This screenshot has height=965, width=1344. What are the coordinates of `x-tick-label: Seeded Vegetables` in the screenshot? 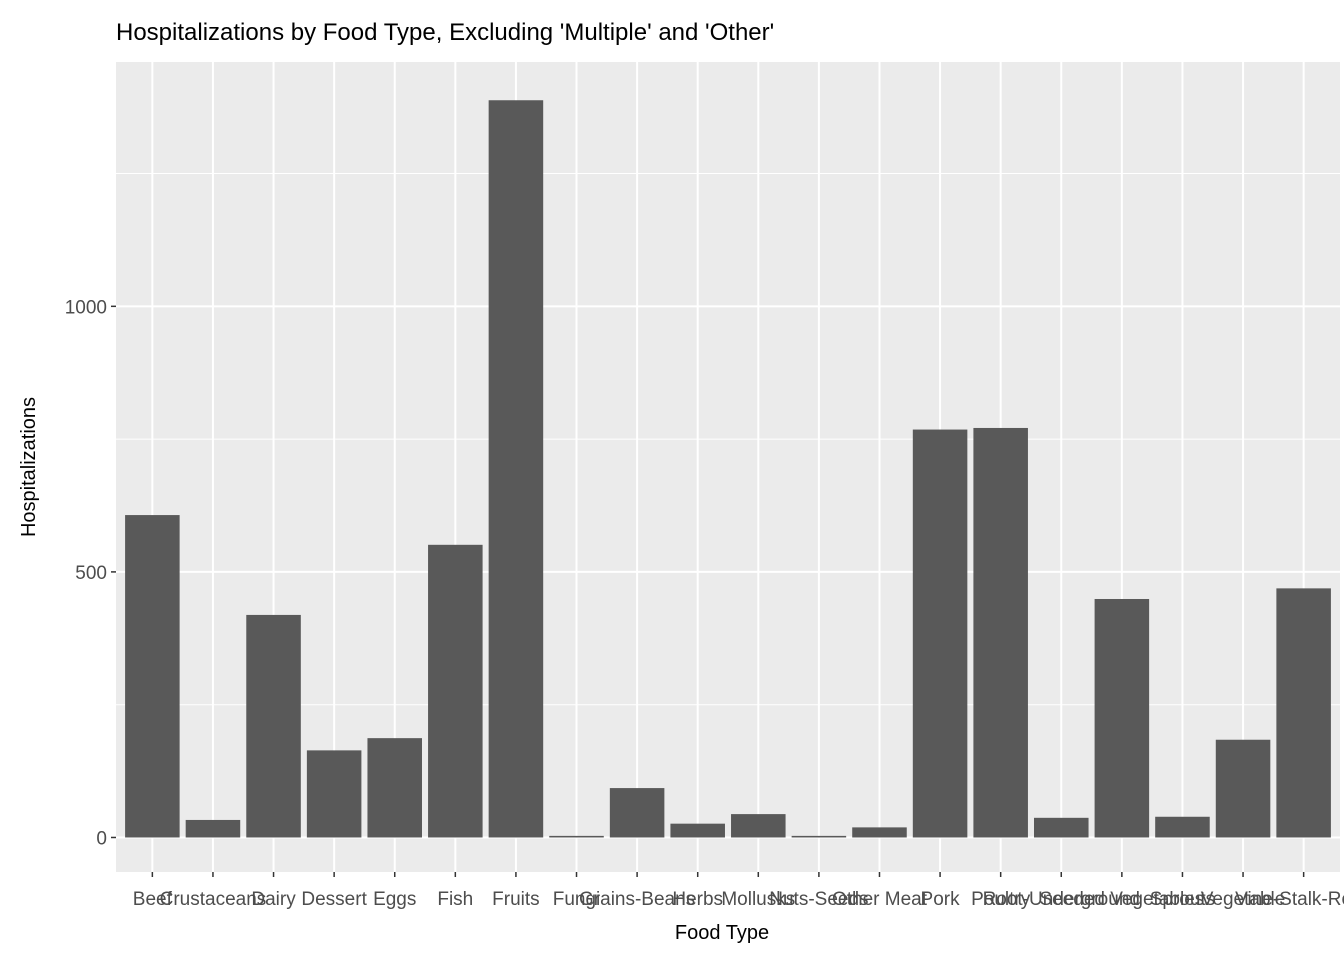 It's located at (1121, 899).